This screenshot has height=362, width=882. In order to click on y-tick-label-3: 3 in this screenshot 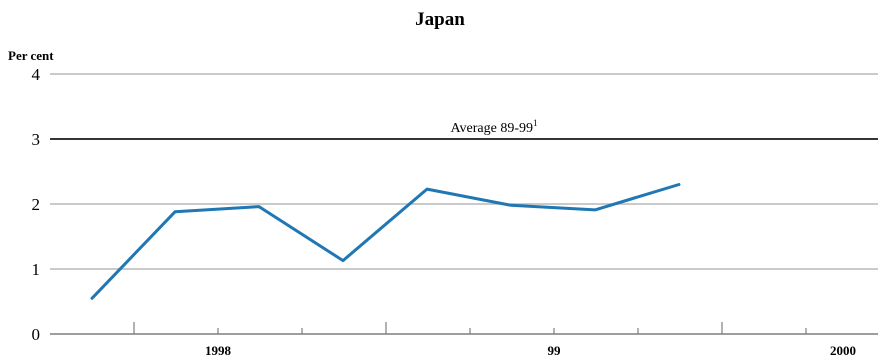, I will do `click(36, 139)`.